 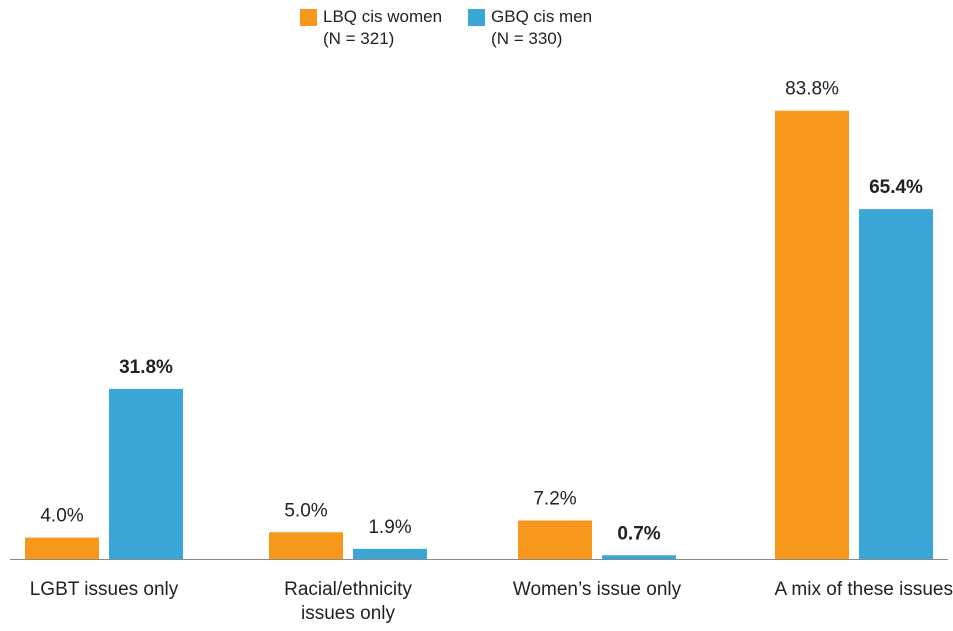 What do you see at coordinates (62, 548) in the screenshot?
I see `bar-lbq-cis-women-lgbt-issues-only` at bounding box center [62, 548].